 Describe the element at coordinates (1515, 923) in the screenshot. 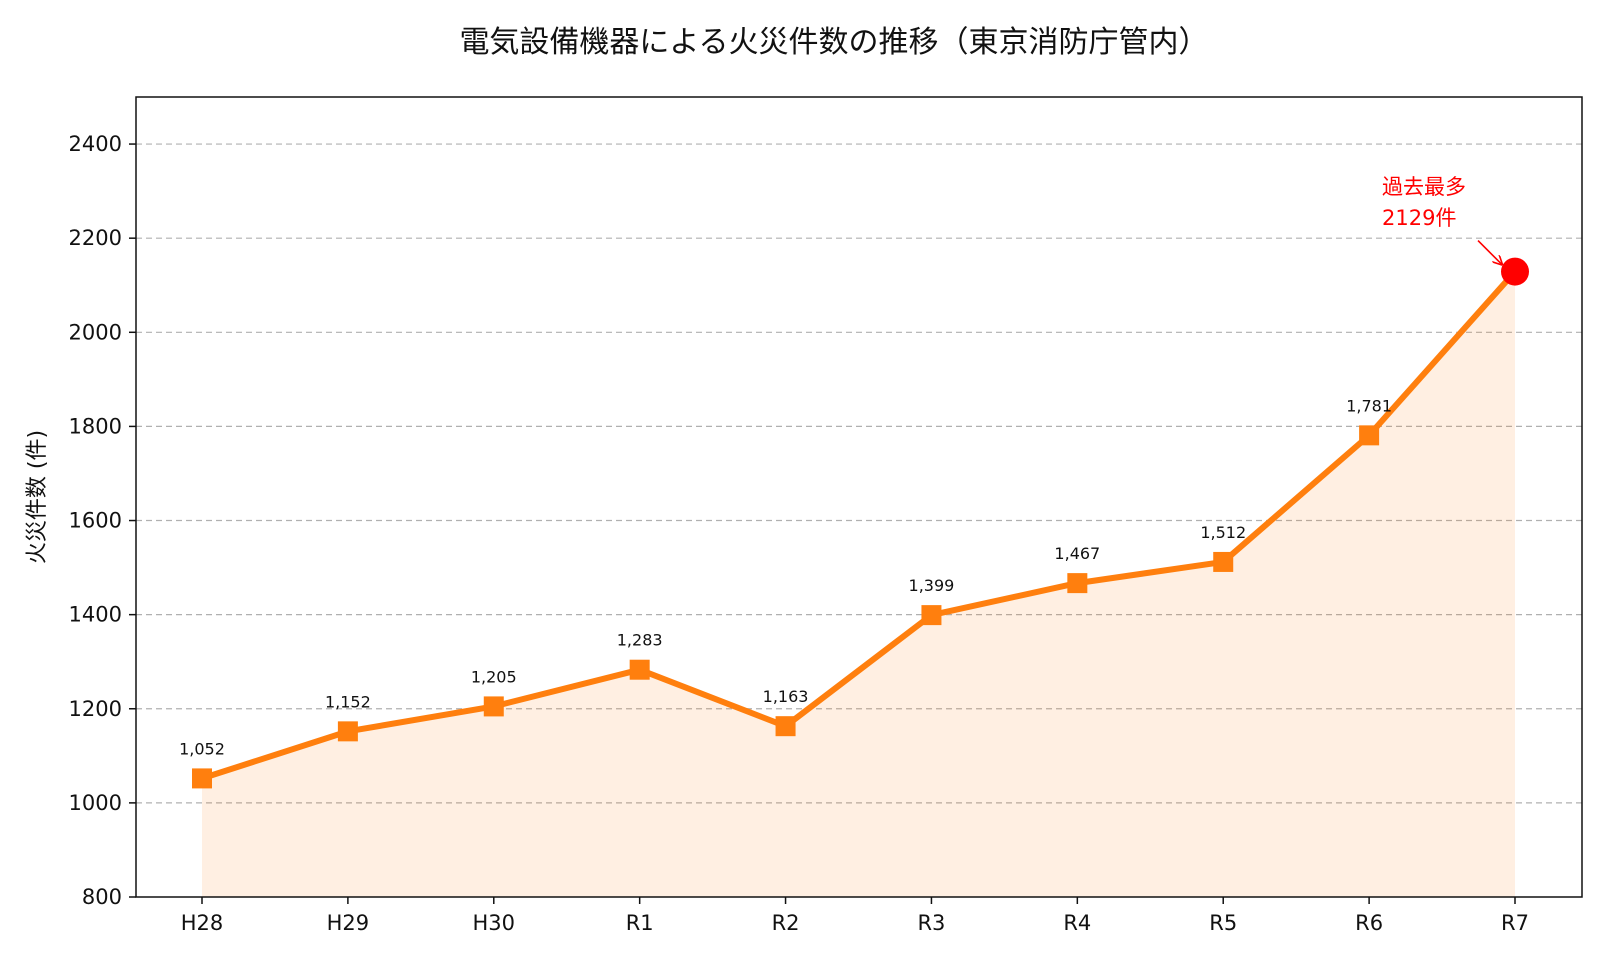

I see `x-tick-label: R7` at that location.